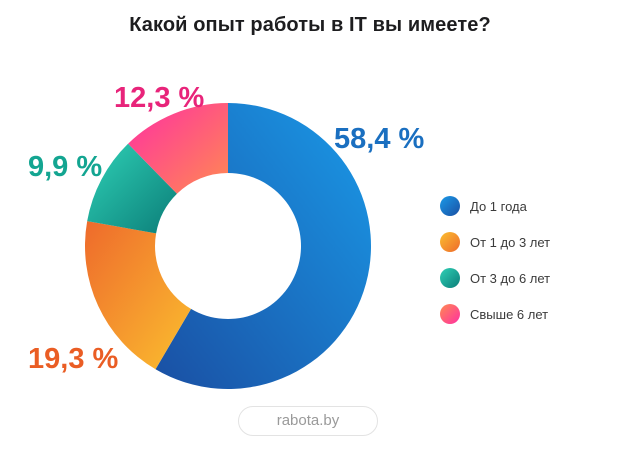 This screenshot has width=620, height=452. Describe the element at coordinates (450, 314) in the screenshot. I see `legend-swatch-svyshe-6-let` at that location.